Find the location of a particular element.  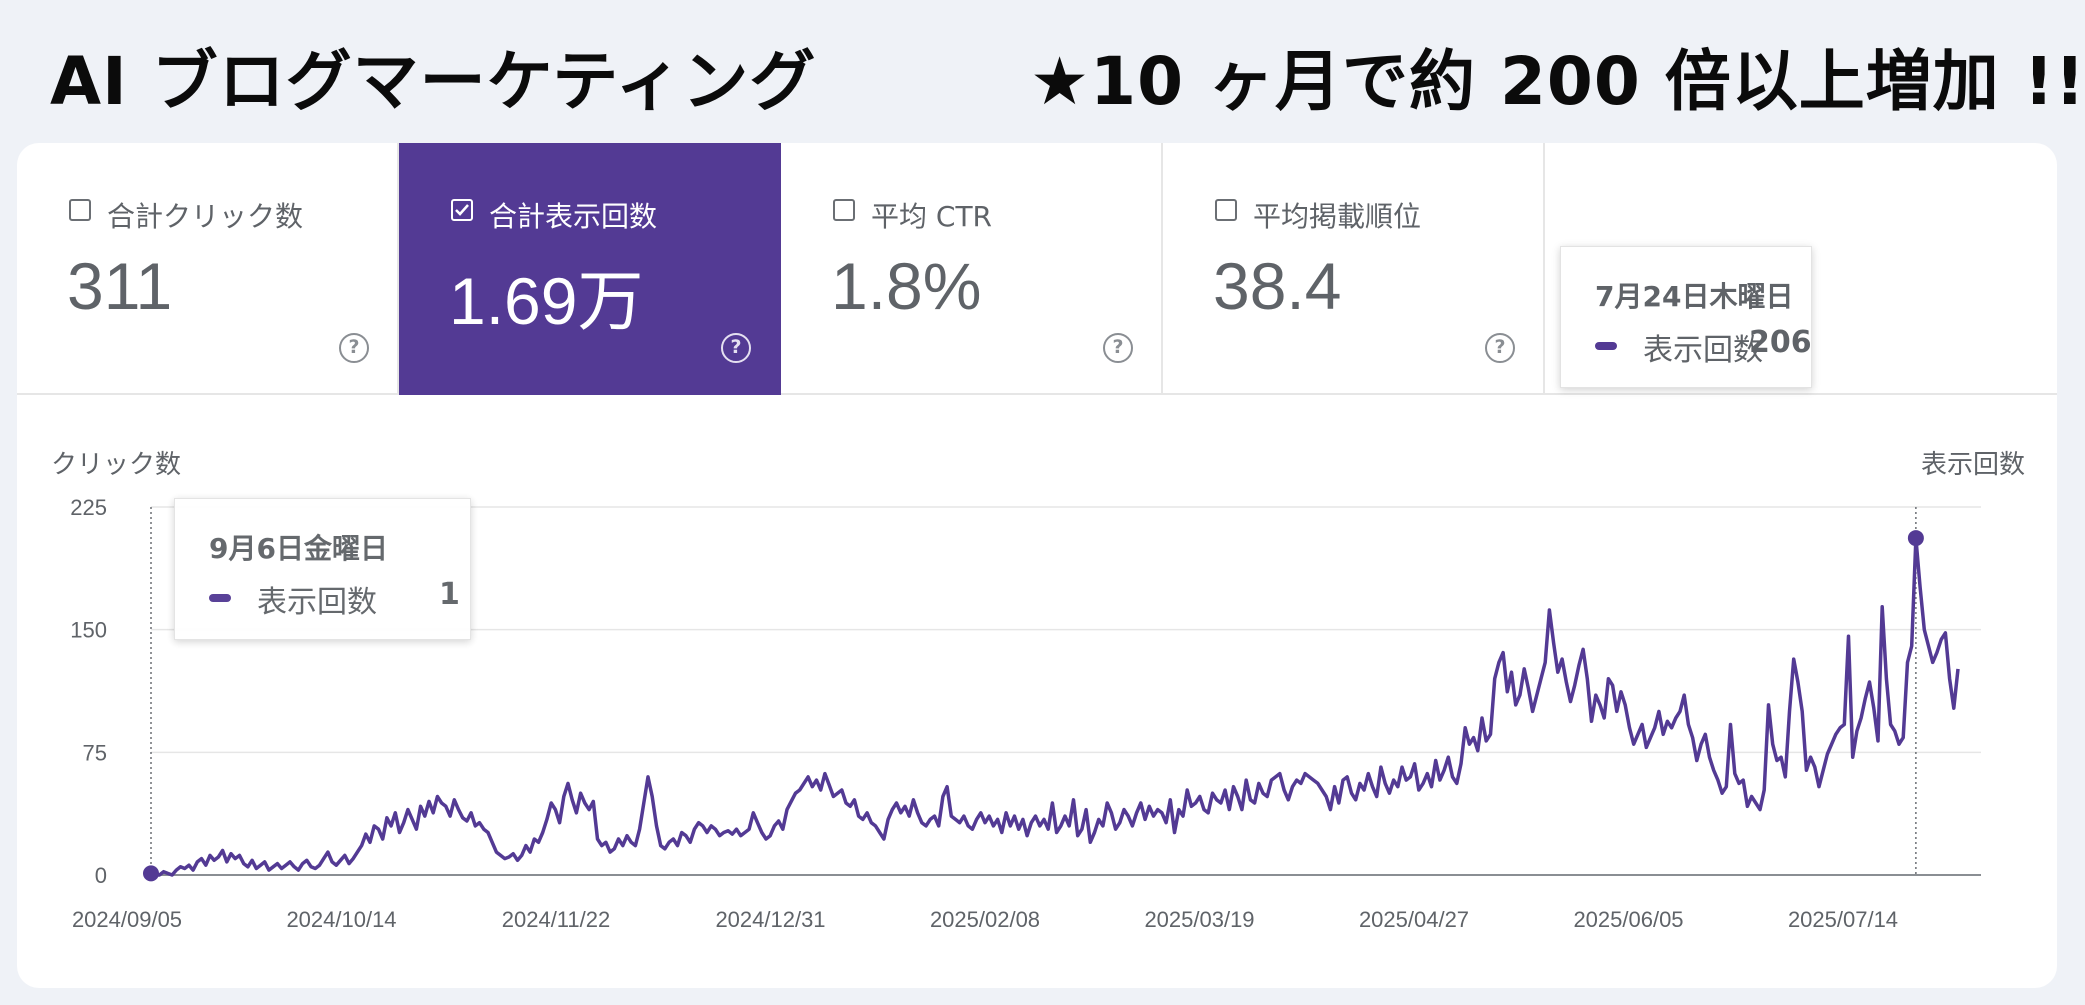

x-tick-label: 2025/07/14 is located at coordinates (1843, 919).